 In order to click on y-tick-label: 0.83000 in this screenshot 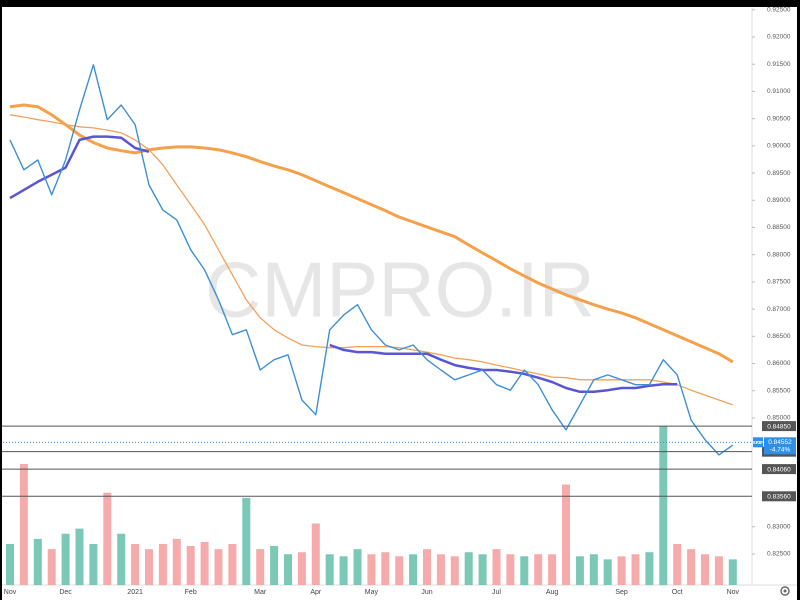, I will do `click(779, 526)`.